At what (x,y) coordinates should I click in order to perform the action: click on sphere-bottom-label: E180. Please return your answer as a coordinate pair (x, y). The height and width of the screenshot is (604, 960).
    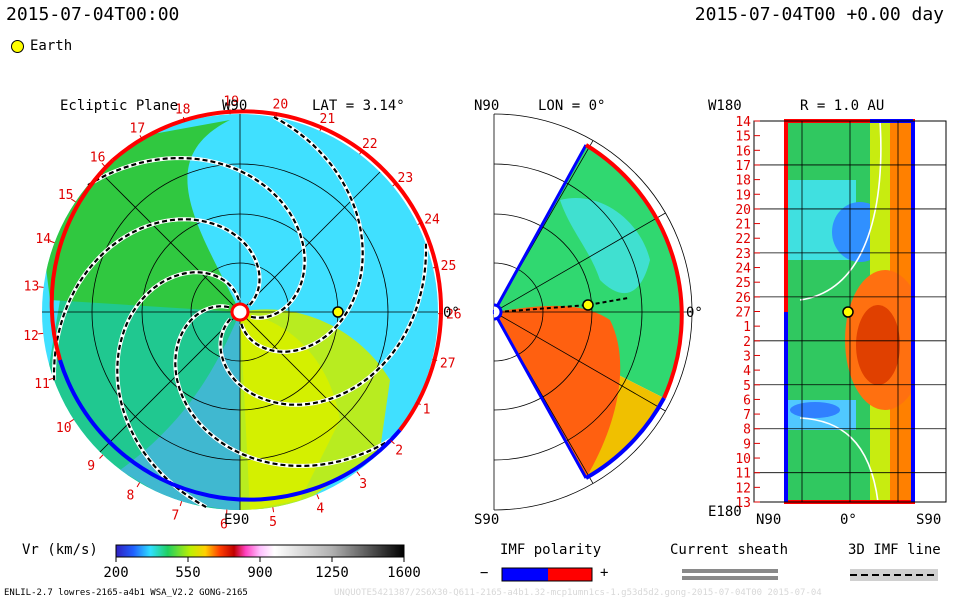
    Looking at the image, I should click on (725, 512).